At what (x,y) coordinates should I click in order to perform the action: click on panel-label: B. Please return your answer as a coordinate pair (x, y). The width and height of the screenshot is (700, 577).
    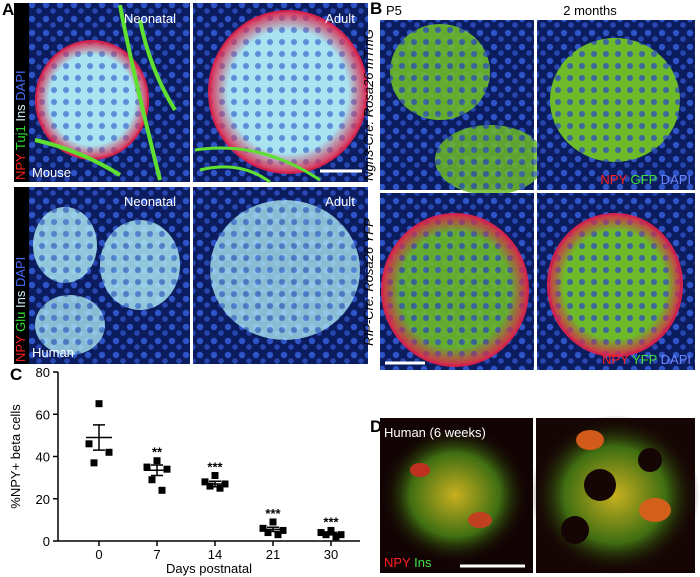
    Looking at the image, I should click on (376, 9).